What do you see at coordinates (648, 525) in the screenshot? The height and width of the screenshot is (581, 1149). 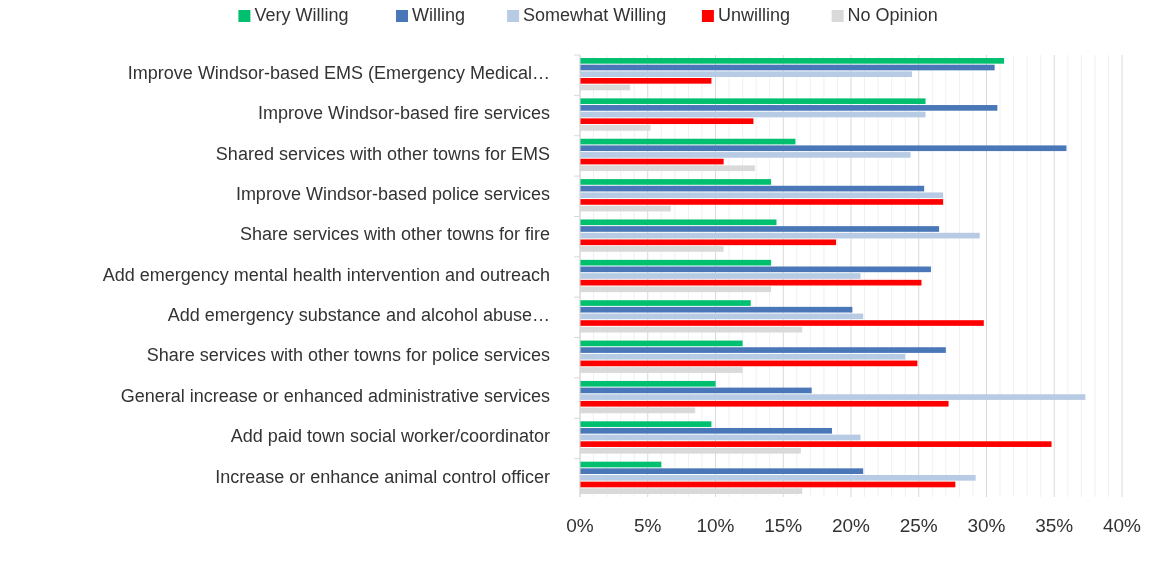 I see `x-tick-label: 5%` at bounding box center [648, 525].